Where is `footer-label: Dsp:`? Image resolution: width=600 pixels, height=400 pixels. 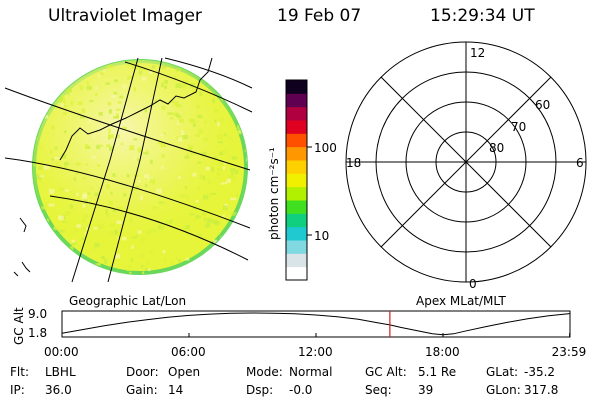 footer-label: Dsp: is located at coordinates (260, 390).